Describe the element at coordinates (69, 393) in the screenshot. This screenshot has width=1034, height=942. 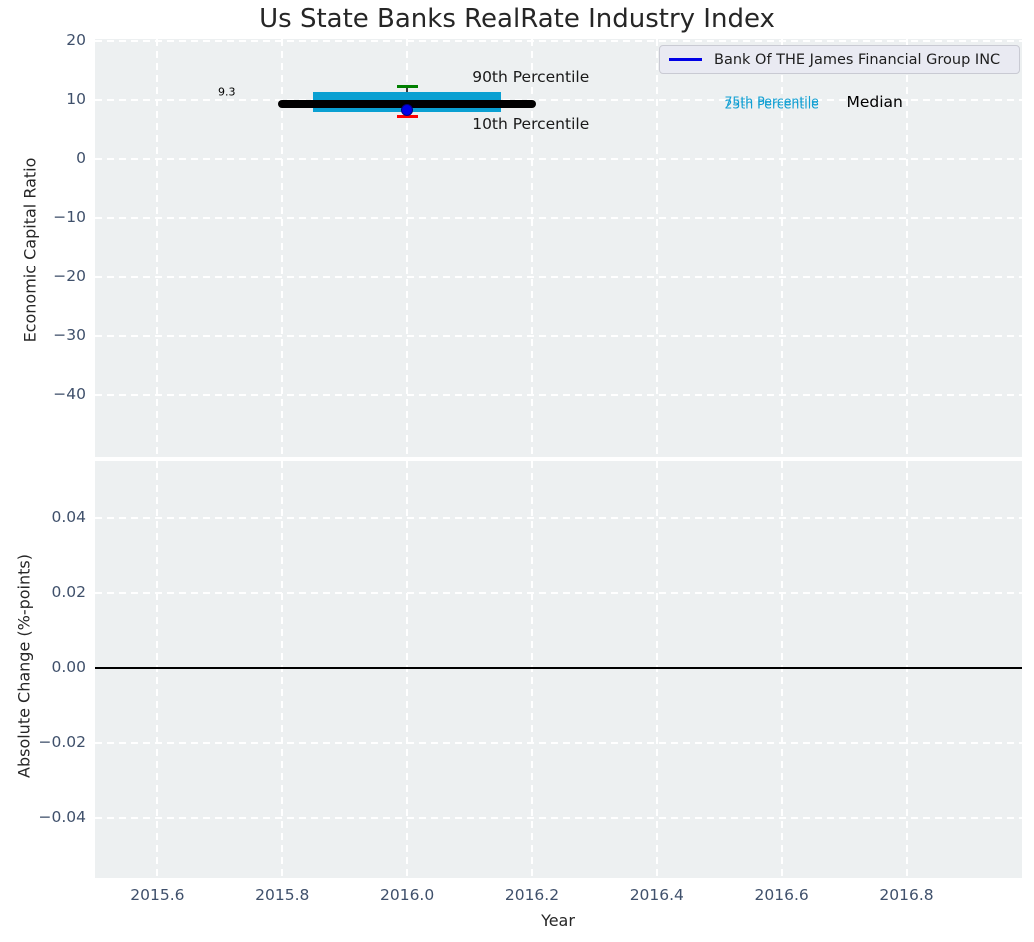
I see `y-tick-label: −40` at that location.